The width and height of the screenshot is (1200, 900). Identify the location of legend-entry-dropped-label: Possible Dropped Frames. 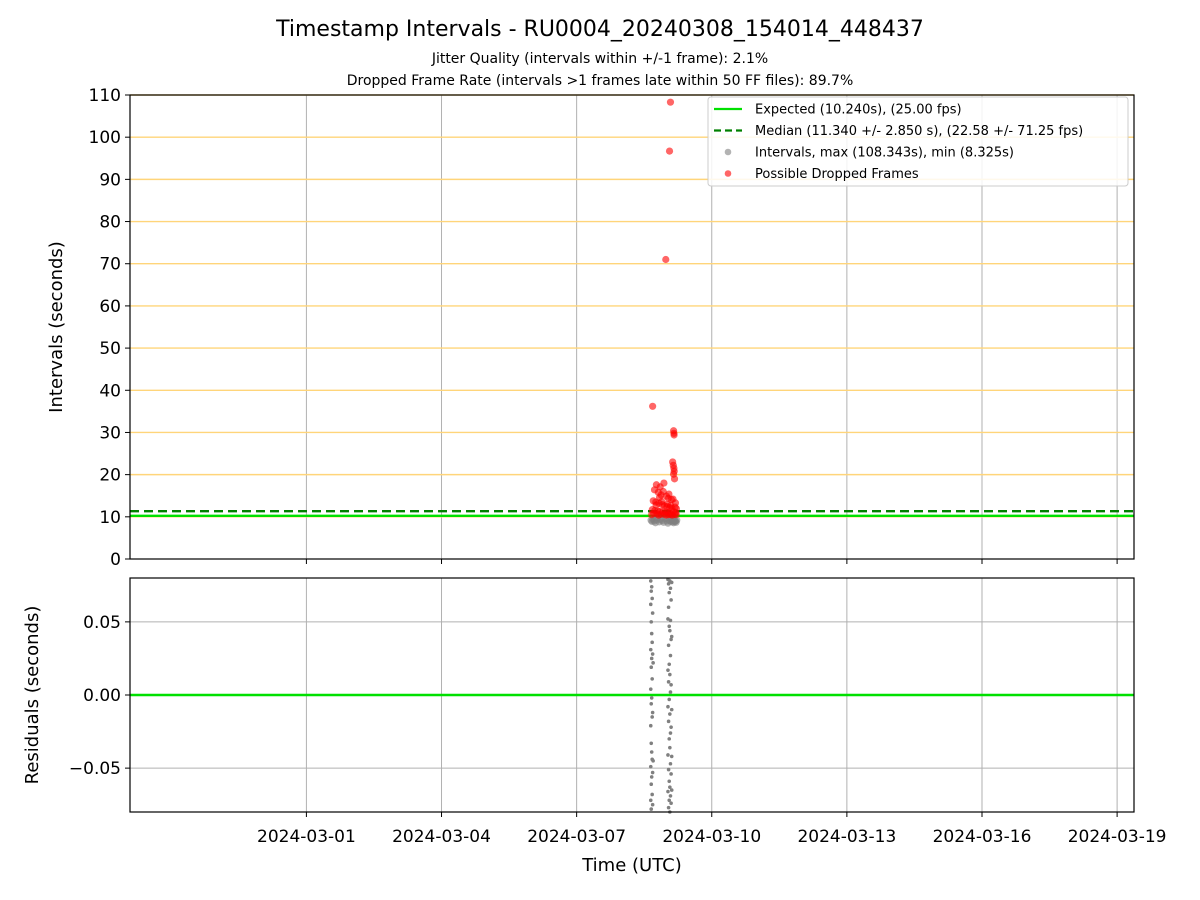
(837, 174).